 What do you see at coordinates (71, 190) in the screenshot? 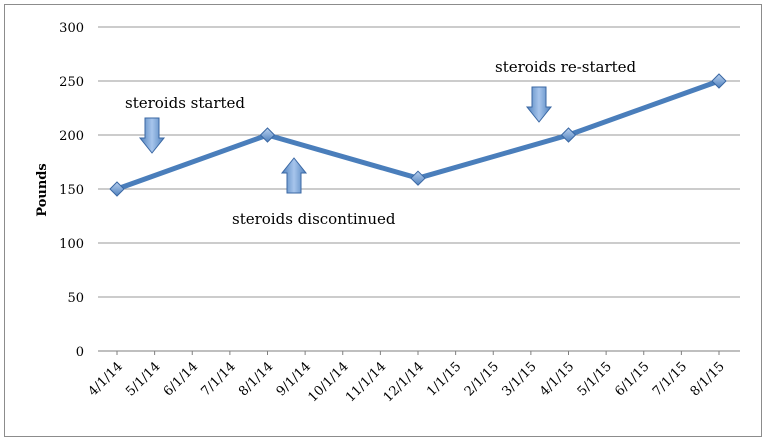
I see `y-tick-label: 150` at bounding box center [71, 190].